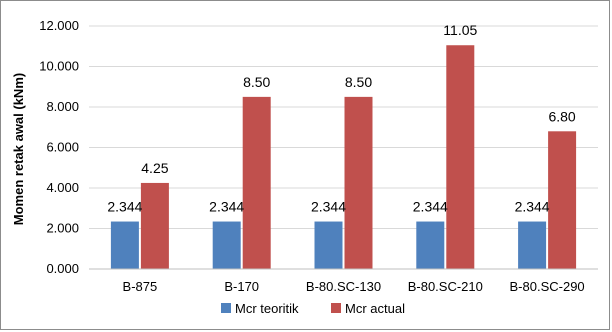  What do you see at coordinates (59, 66) in the screenshot?
I see `y-tick-label: 10.000` at bounding box center [59, 66].